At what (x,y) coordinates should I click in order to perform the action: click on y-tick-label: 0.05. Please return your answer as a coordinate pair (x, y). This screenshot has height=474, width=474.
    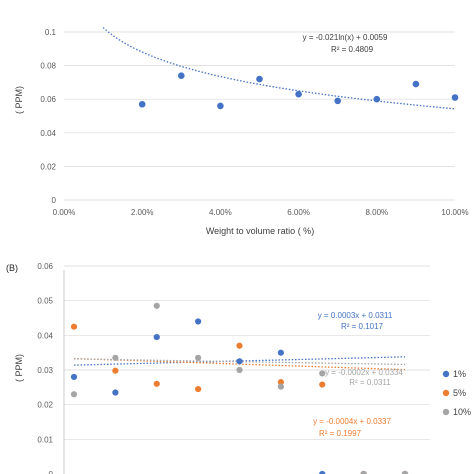
    Looking at the image, I should click on (45, 301).